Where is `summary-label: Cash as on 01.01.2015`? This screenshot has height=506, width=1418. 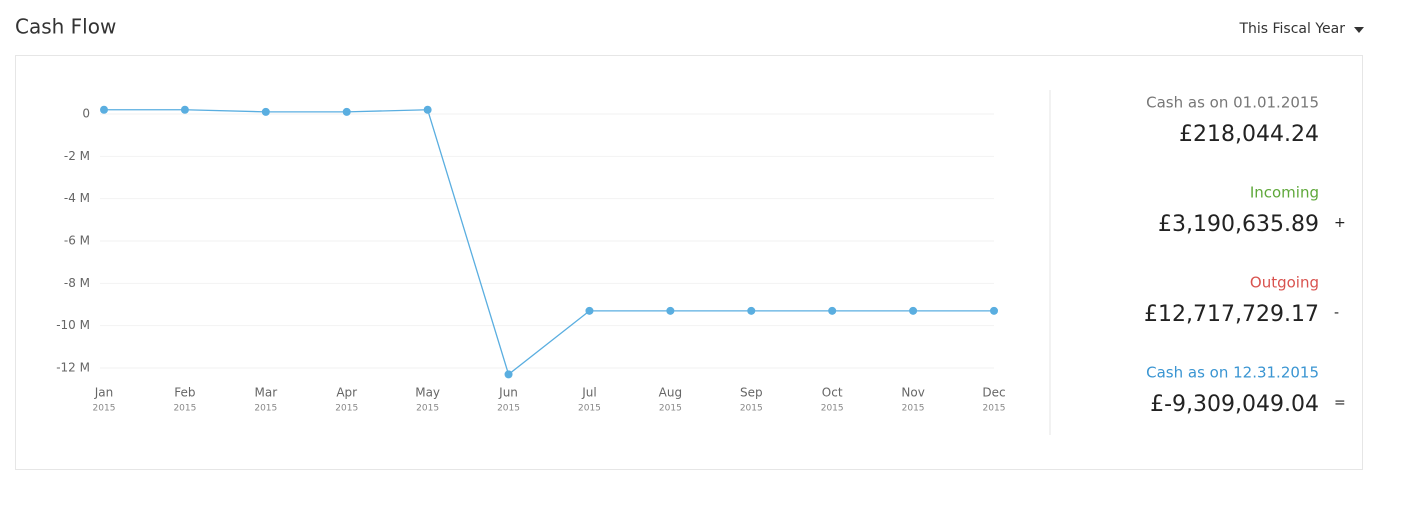
summary-label: Cash as on 01.01.2015 is located at coordinates (1232, 103).